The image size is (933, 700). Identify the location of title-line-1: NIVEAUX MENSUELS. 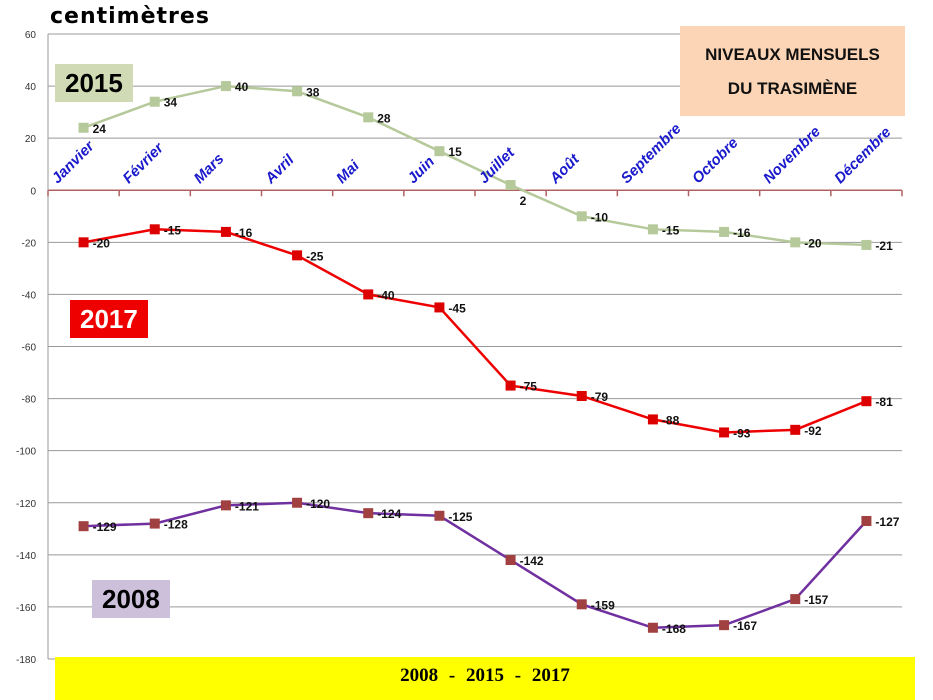
(792, 54).